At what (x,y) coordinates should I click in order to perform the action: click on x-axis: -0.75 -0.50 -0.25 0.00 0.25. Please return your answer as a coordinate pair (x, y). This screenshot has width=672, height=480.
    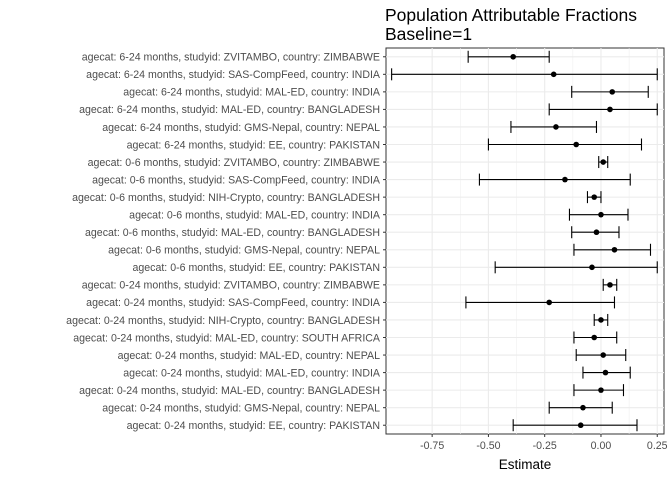
    Looking at the image, I should click on (544, 443).